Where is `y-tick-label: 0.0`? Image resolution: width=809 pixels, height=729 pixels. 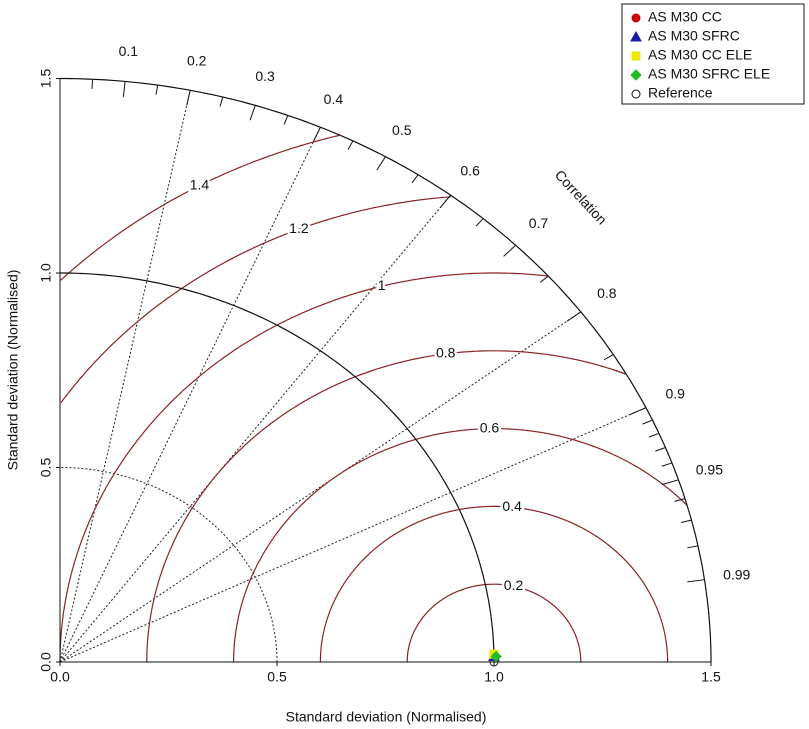 y-tick-label: 0.0 is located at coordinates (46, 662).